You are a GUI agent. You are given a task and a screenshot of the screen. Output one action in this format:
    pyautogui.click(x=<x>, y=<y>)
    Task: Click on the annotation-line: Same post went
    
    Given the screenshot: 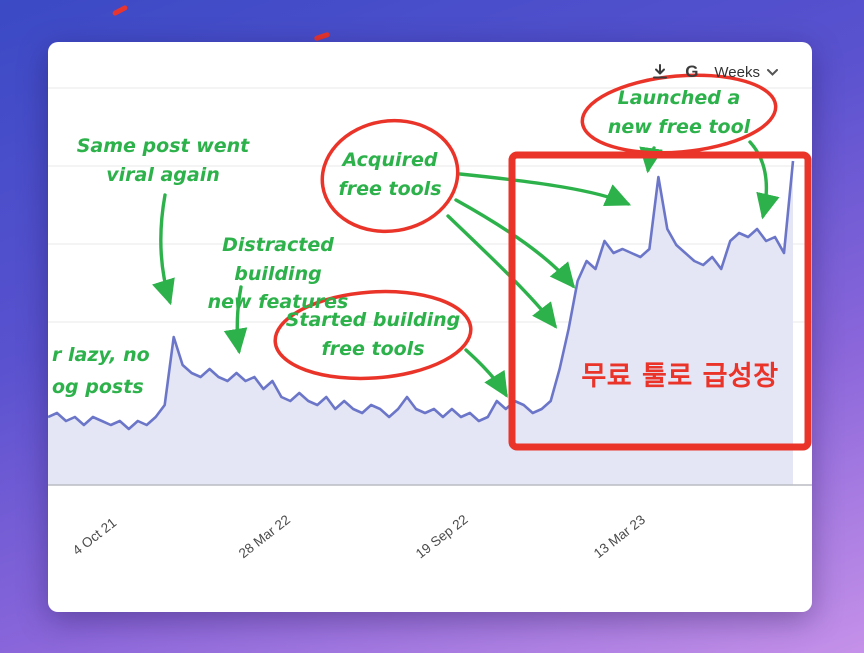 What is the action you would take?
    pyautogui.click(x=163, y=146)
    